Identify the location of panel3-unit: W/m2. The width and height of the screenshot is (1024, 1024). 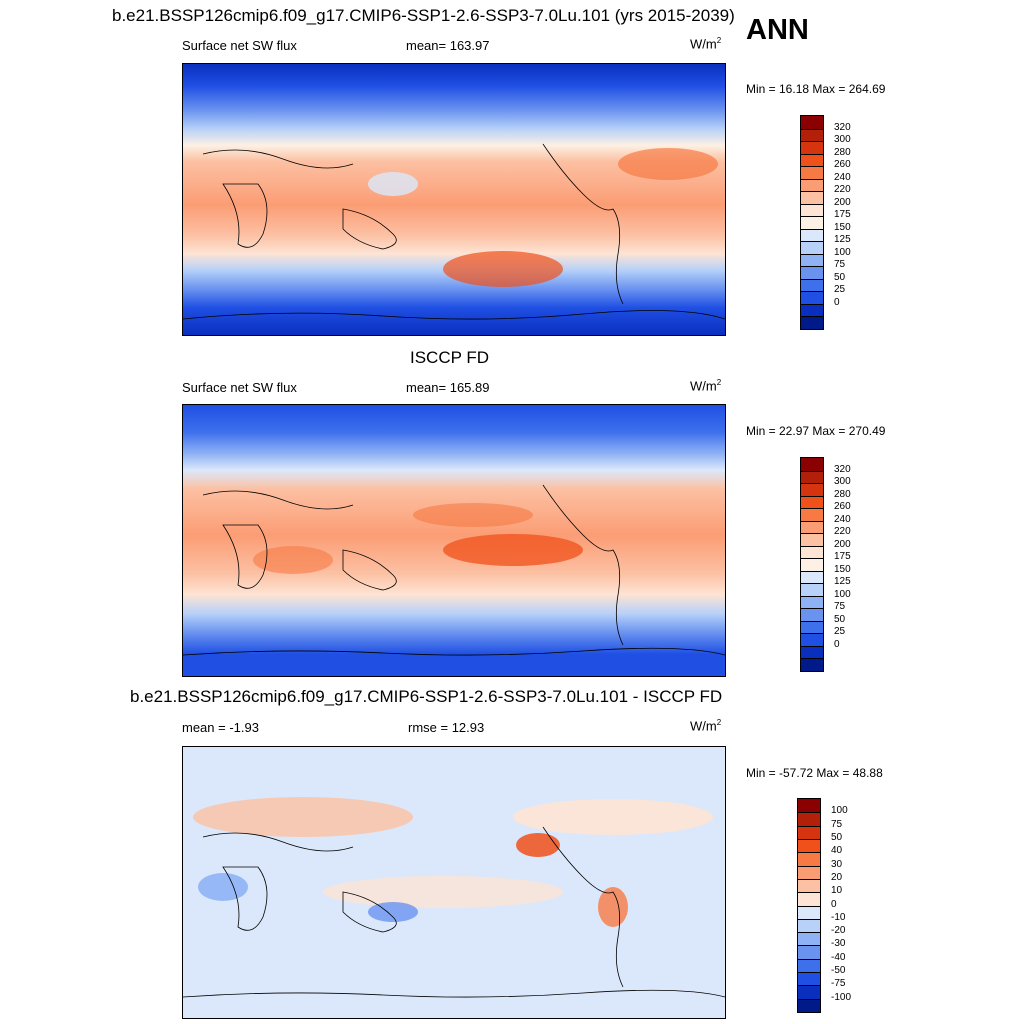
(706, 726).